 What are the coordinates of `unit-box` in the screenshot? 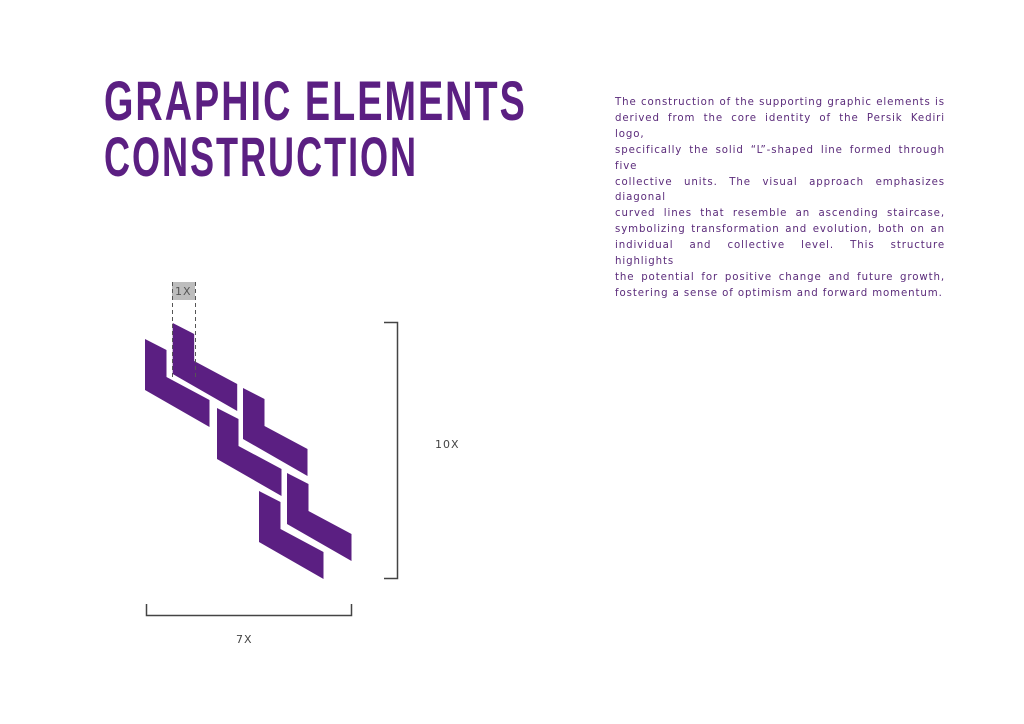 It's located at (183, 291).